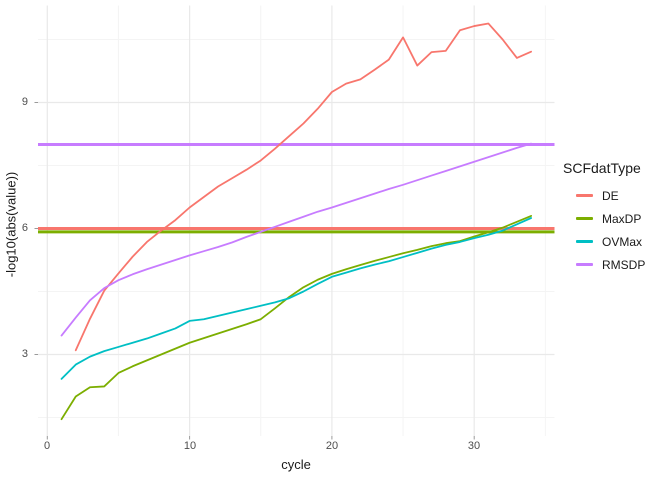 This screenshot has height=480, width=672. Describe the element at coordinates (624, 264) in the screenshot. I see `legend-label-rmsdp: RMSDP` at that location.